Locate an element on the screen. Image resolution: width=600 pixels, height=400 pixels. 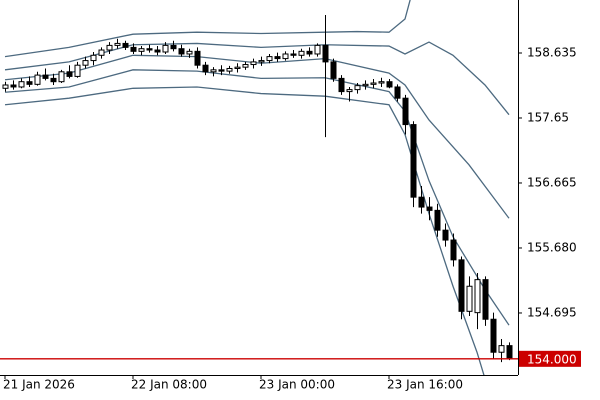
y-tick-label: 156.665 is located at coordinates (552, 182).